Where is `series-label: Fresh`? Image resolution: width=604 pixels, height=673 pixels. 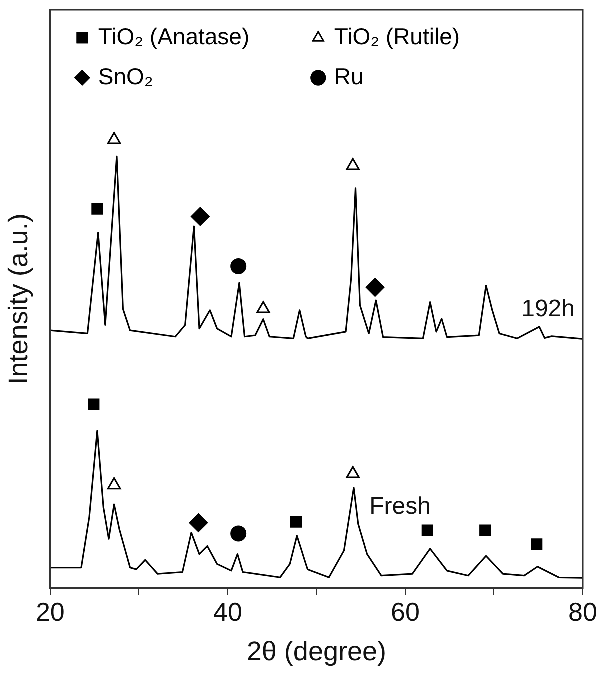 series-label: Fresh is located at coordinates (400, 506).